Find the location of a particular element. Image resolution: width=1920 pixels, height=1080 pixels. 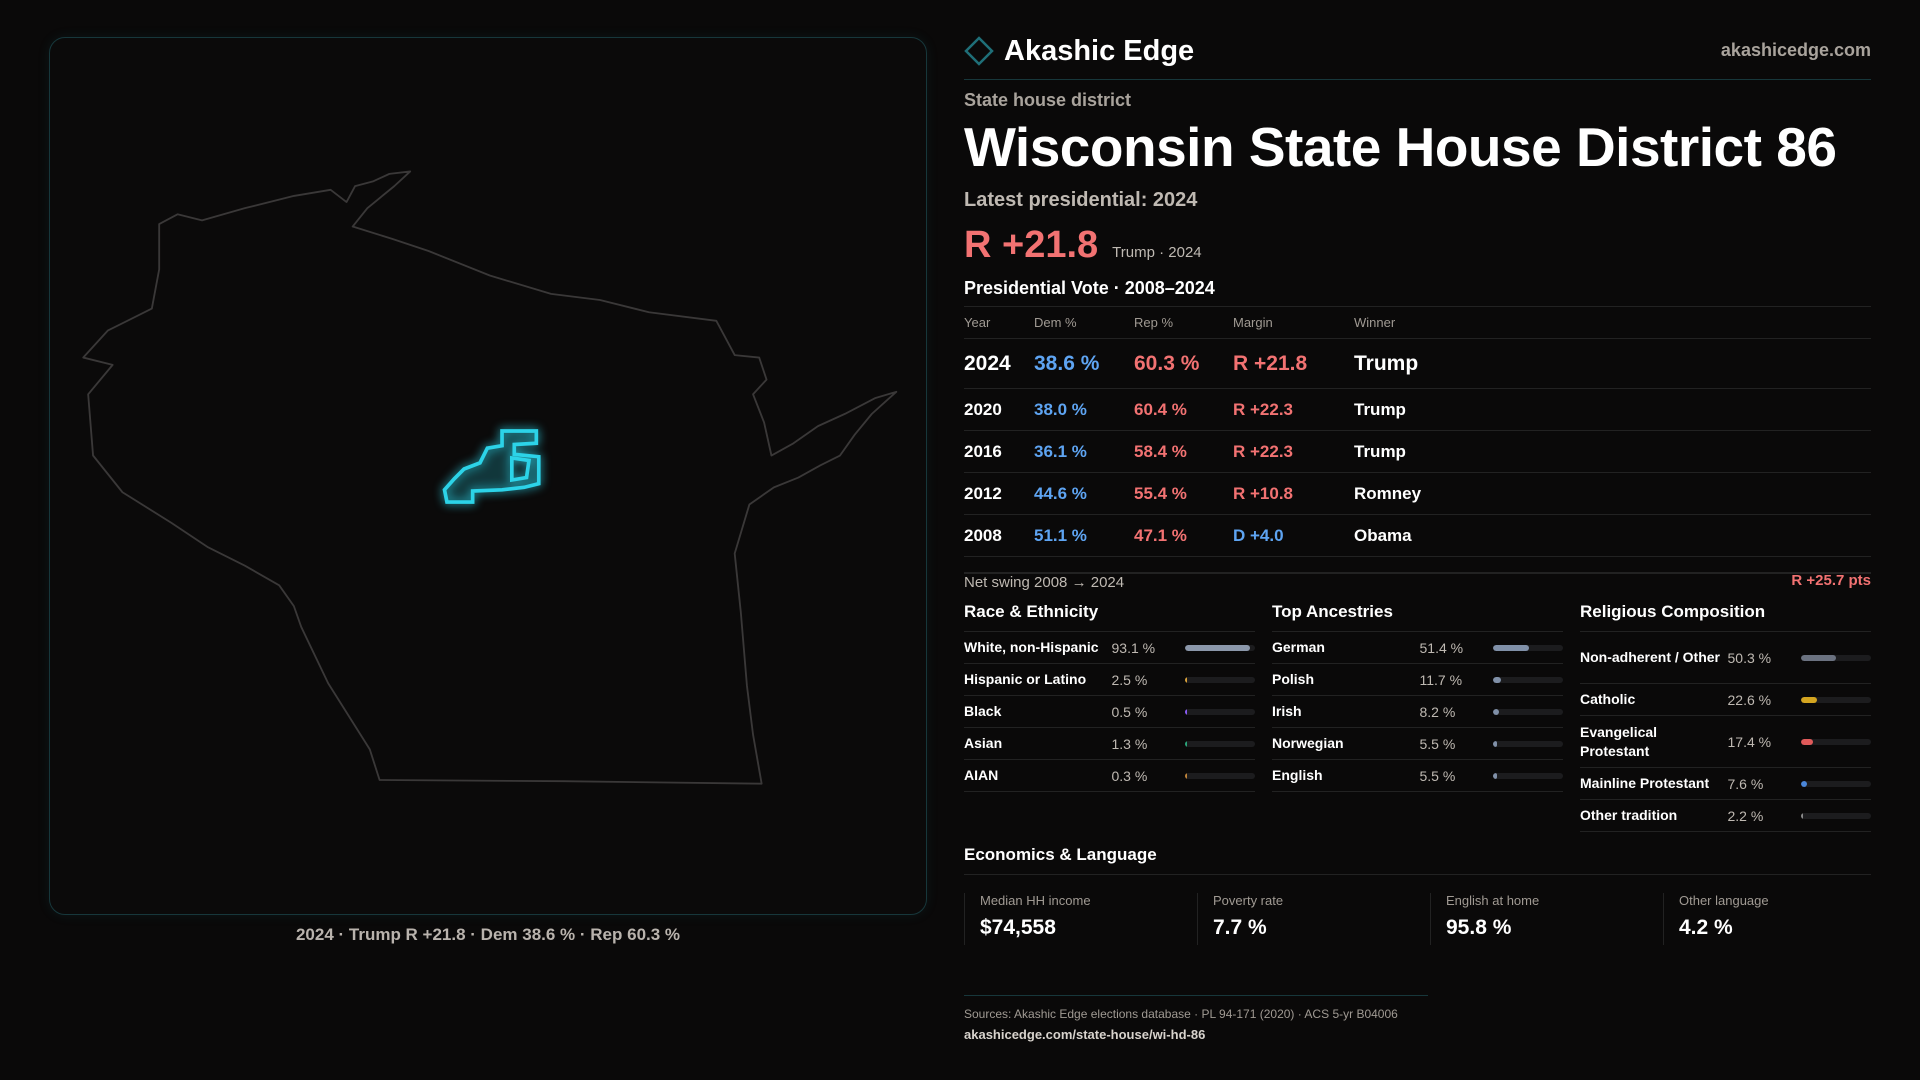

list-item: White, non-Hispanic 93.1 % is located at coordinates (1110, 648).